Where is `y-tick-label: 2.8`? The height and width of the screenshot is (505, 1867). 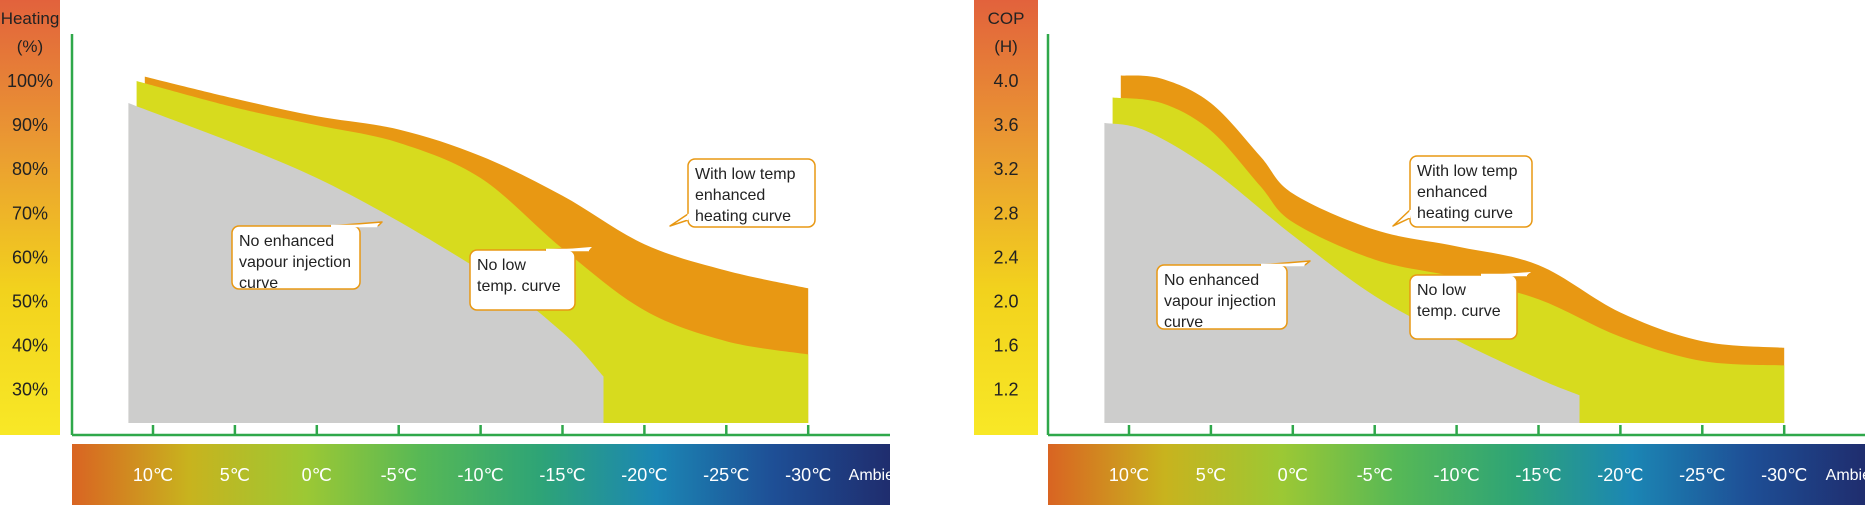
y-tick-label: 2.8 is located at coordinates (1005, 213).